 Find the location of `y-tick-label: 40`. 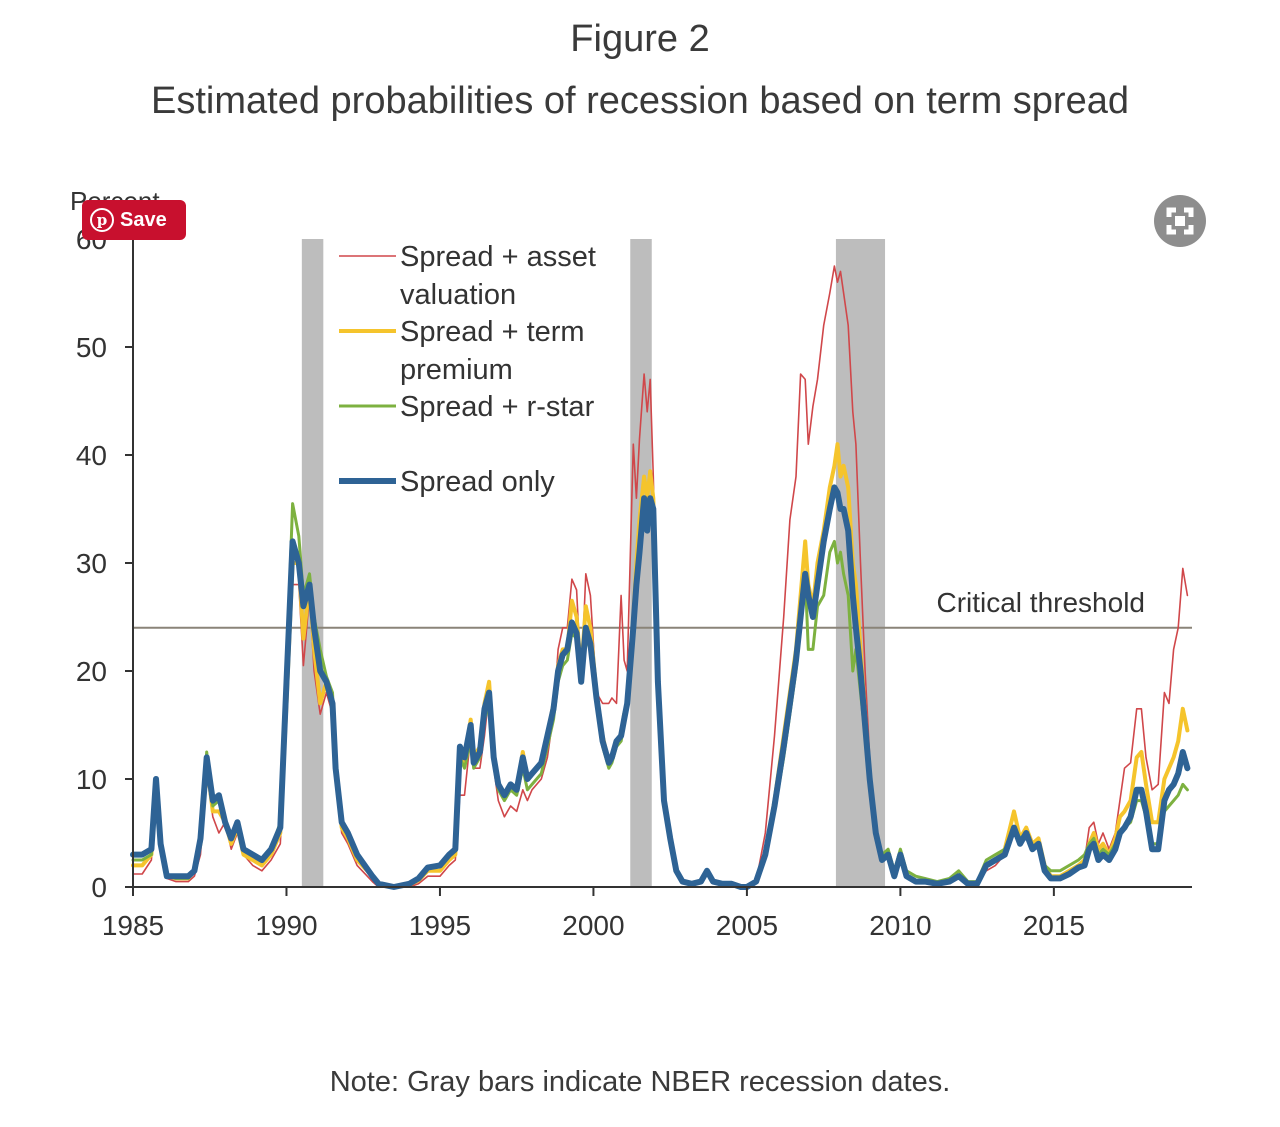

y-tick-label: 40 is located at coordinates (91, 455).